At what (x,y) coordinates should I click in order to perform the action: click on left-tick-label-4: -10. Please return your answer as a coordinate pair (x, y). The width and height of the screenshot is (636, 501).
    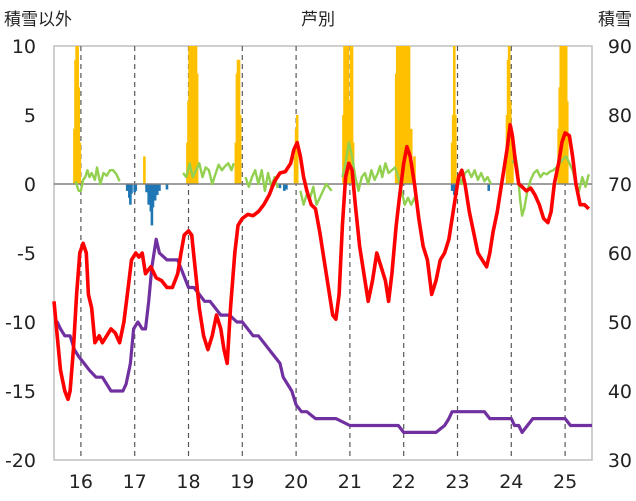
    Looking at the image, I should click on (20, 323).